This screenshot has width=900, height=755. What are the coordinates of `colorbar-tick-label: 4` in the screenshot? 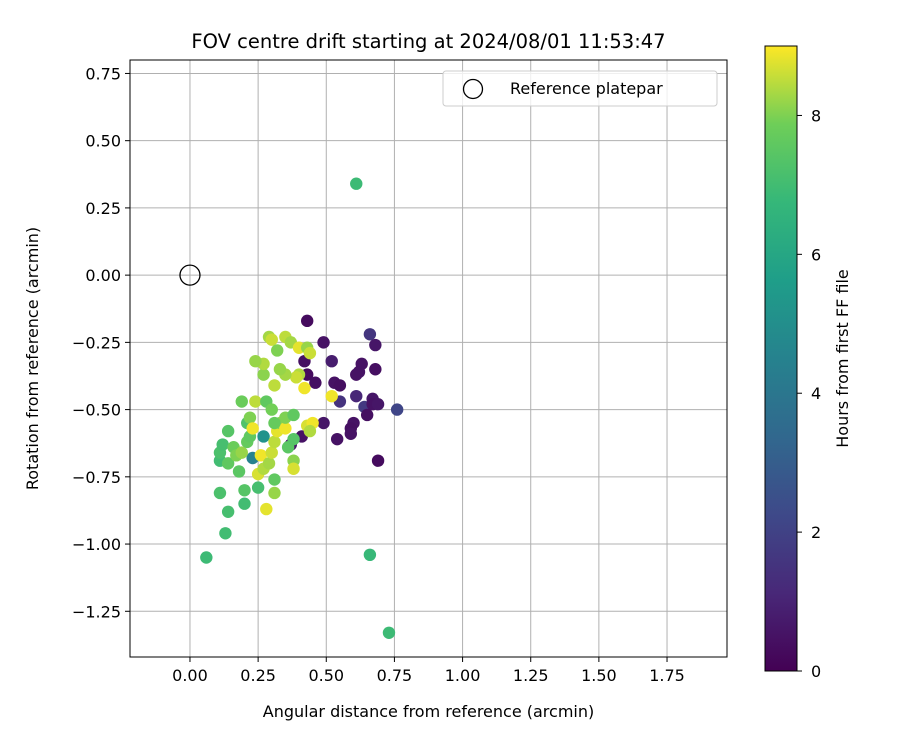 It's located at (816, 393).